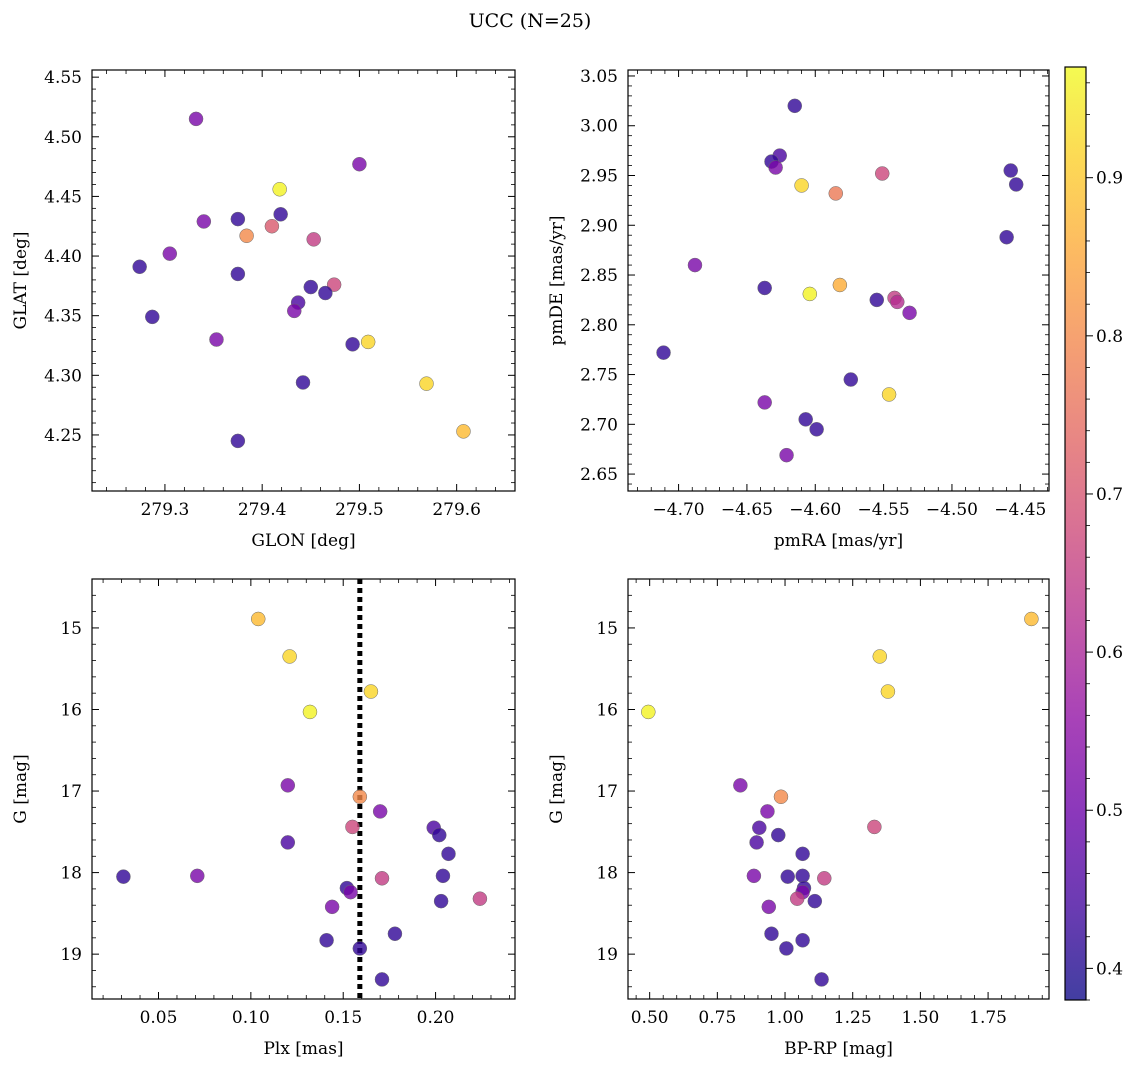 The image size is (1136, 1067). Describe the element at coordinates (1104, 541) in the screenshot. I see `colorbar-ticks: 0.4 0.5 0.6 0.7 0.8 0.9` at that location.